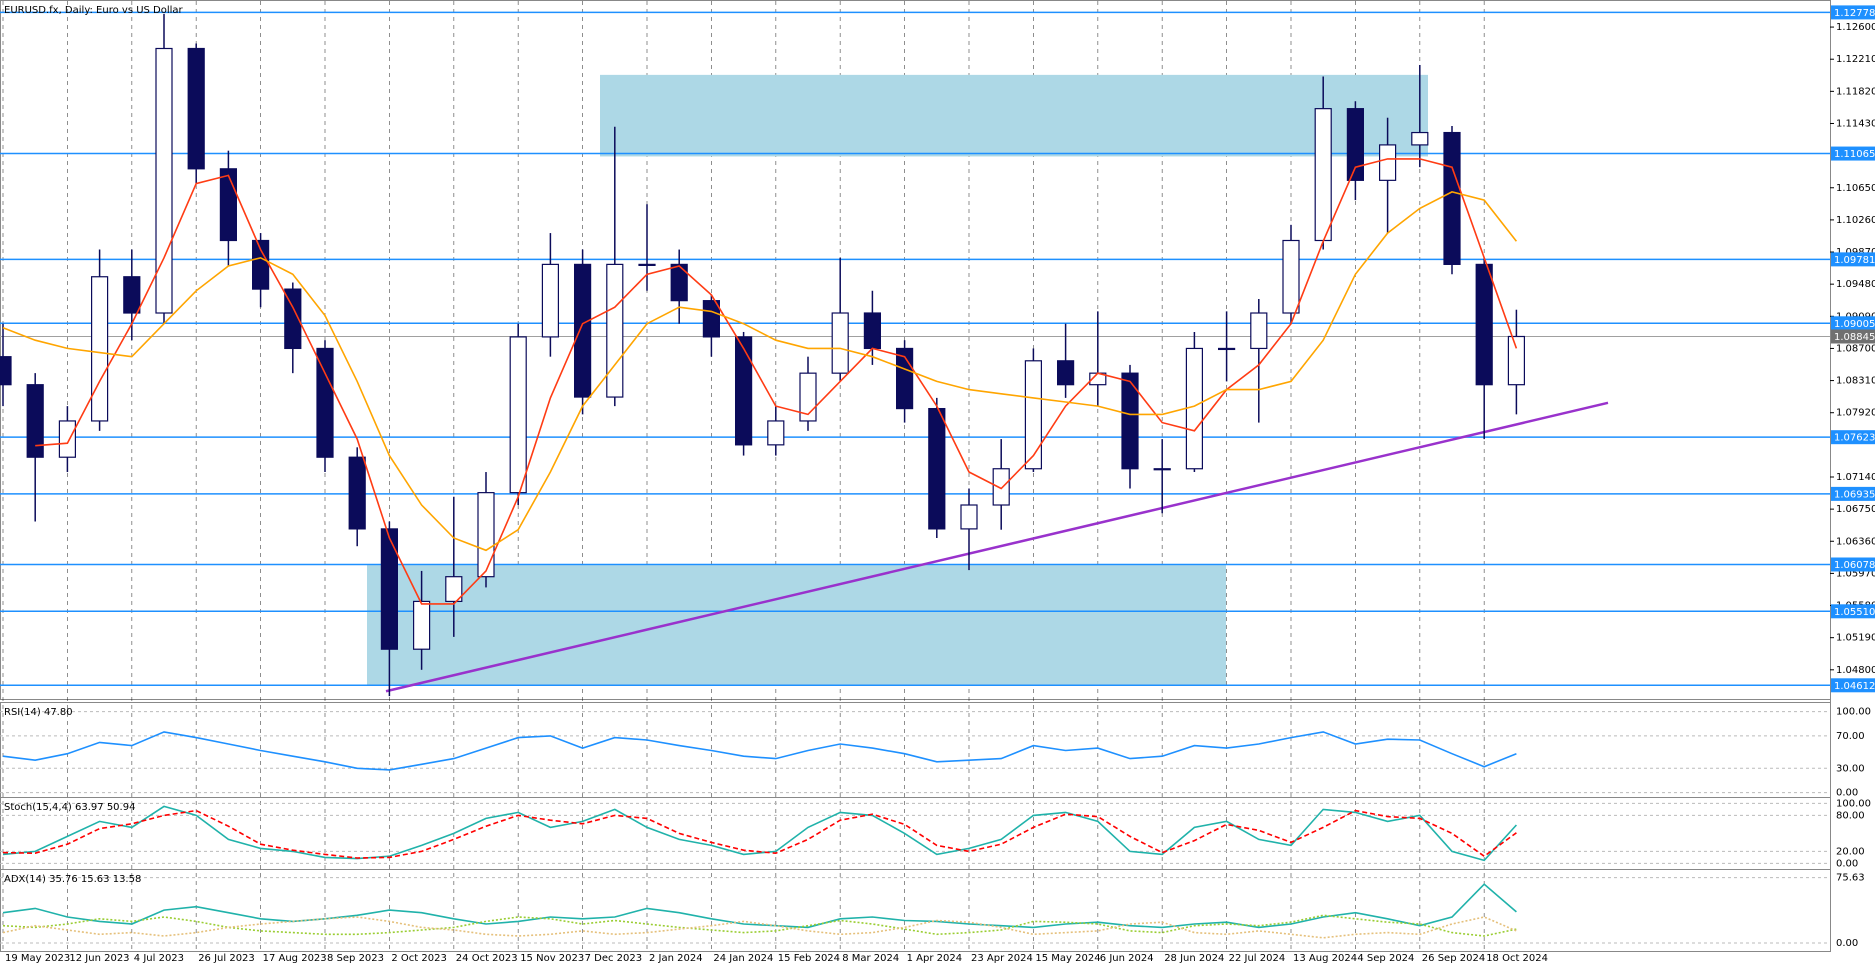 The width and height of the screenshot is (1875, 964). Describe the element at coordinates (1855, 27) in the screenshot. I see `y-tick-label: 1.12600` at that location.